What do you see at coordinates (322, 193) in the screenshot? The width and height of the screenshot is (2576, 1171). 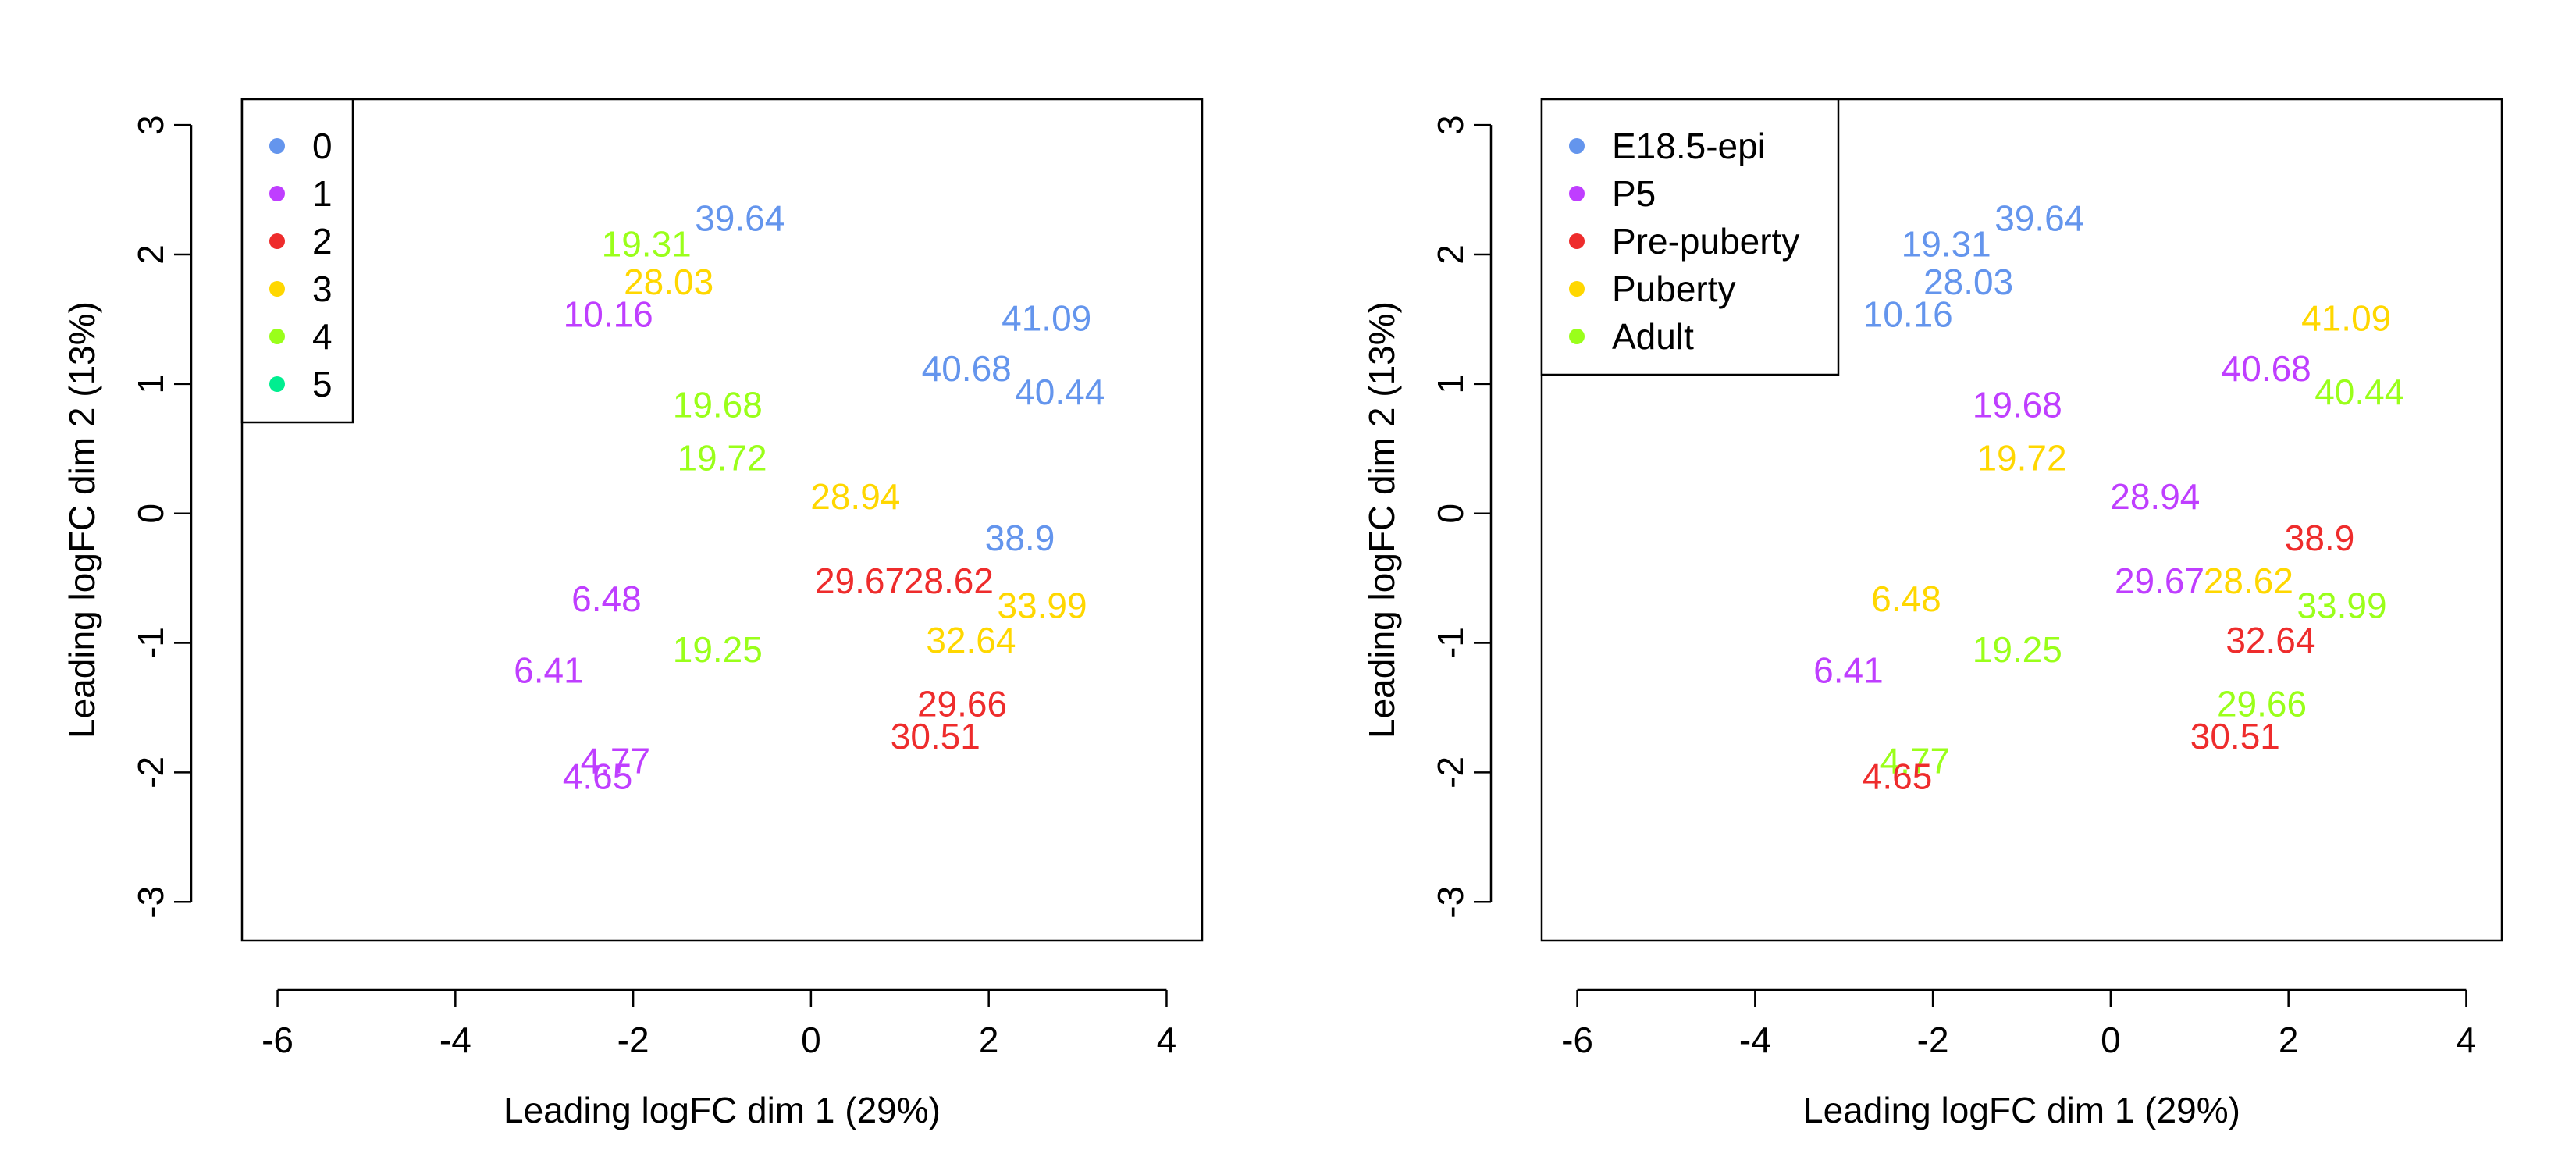 I see `legend-label: 1` at bounding box center [322, 193].